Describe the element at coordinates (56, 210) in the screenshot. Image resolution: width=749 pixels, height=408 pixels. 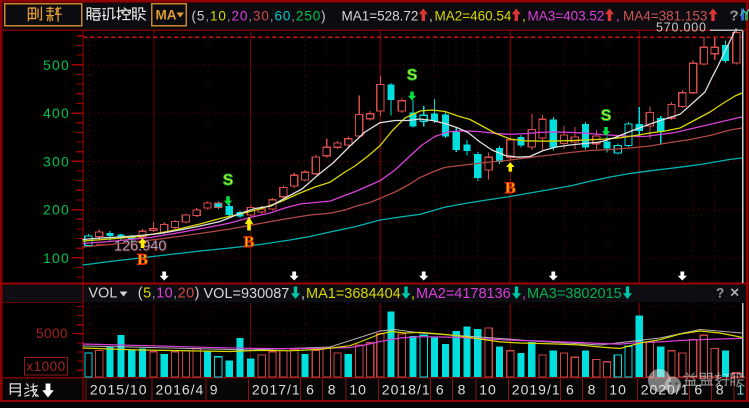
I see `svg-text: 200` at that location.